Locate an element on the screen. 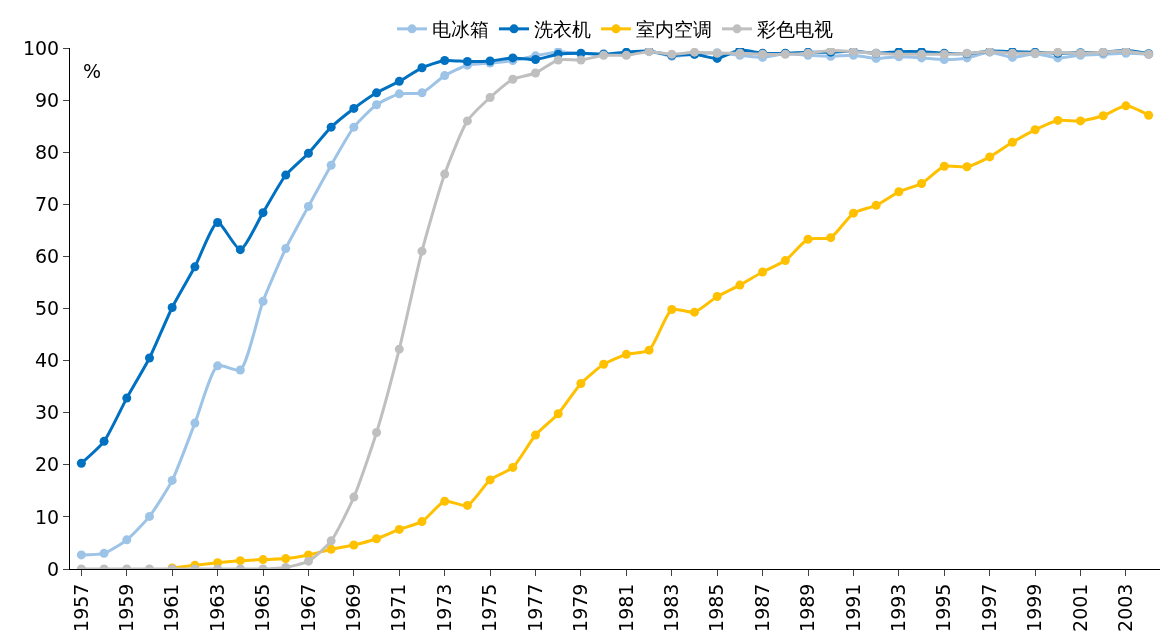 This screenshot has width=1170, height=644. x-tick-label: 1969 is located at coordinates (353, 607).